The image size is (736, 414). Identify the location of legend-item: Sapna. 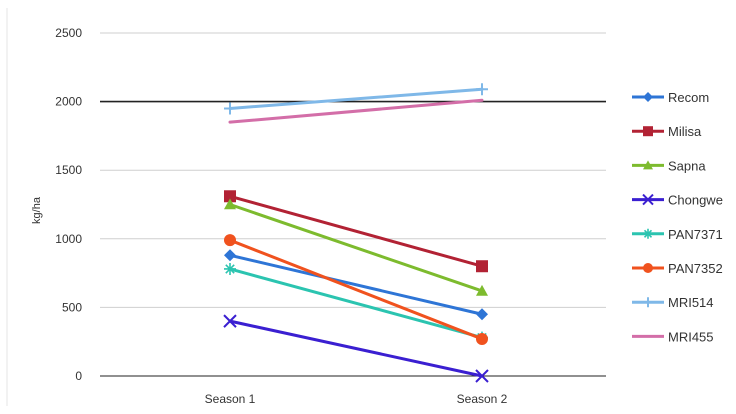
(669, 165).